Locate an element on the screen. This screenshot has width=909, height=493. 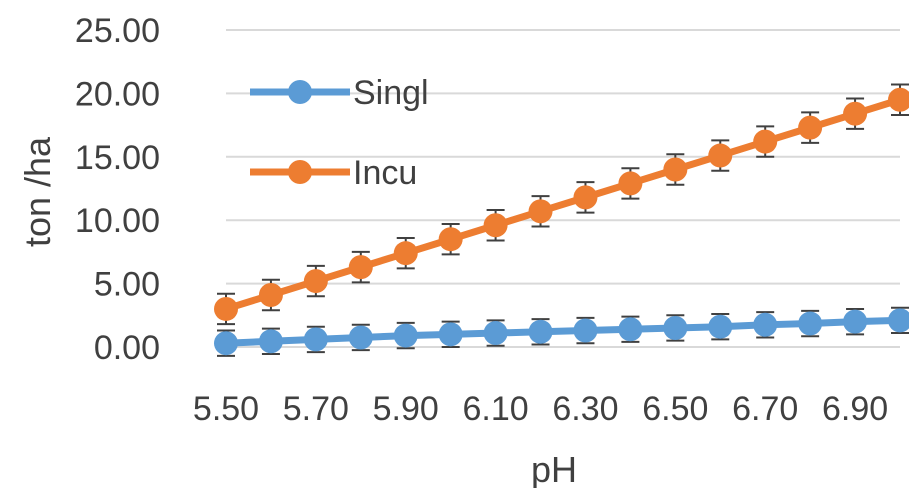
y-axis-ticks: 0.00 5.00 10.00 15.00 20.00 25.00 is located at coordinates (117, 189).